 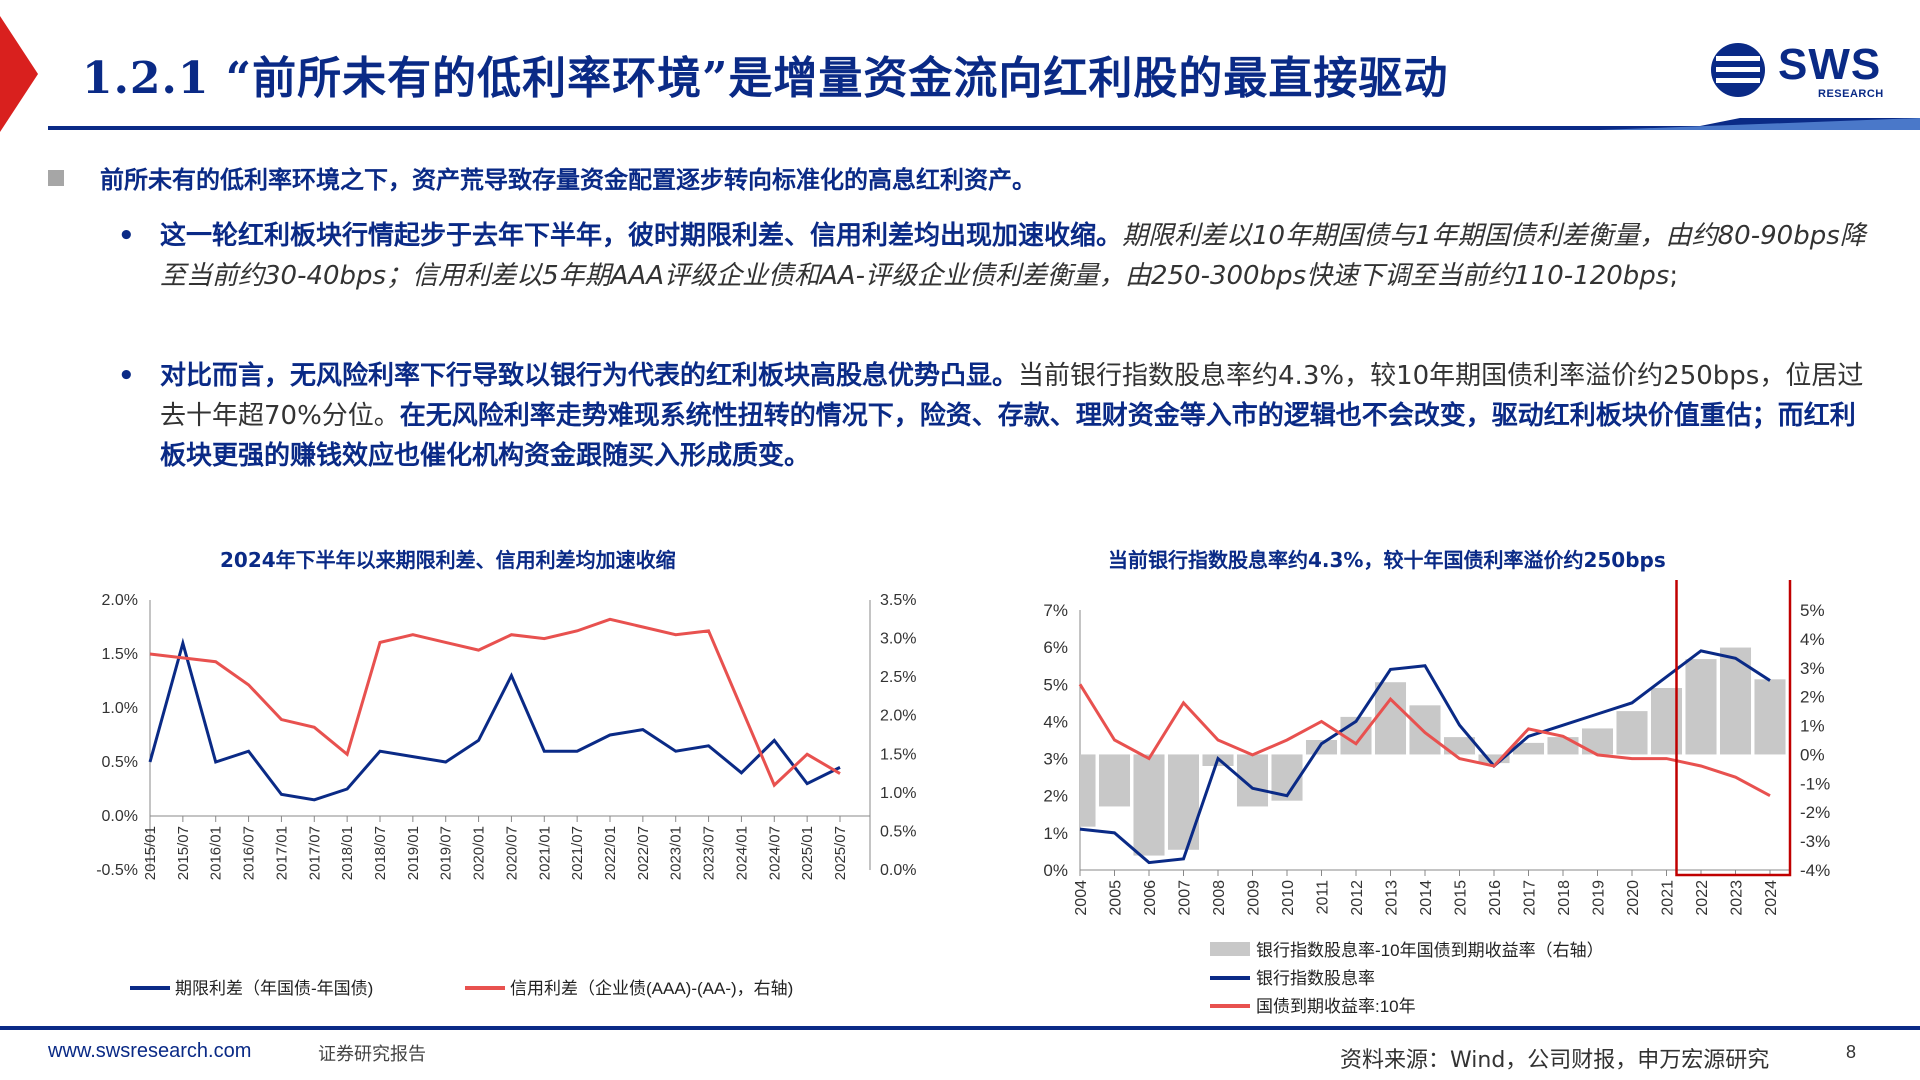 I want to click on y-right-tick-label: 2.0%, so click(x=898, y=716).